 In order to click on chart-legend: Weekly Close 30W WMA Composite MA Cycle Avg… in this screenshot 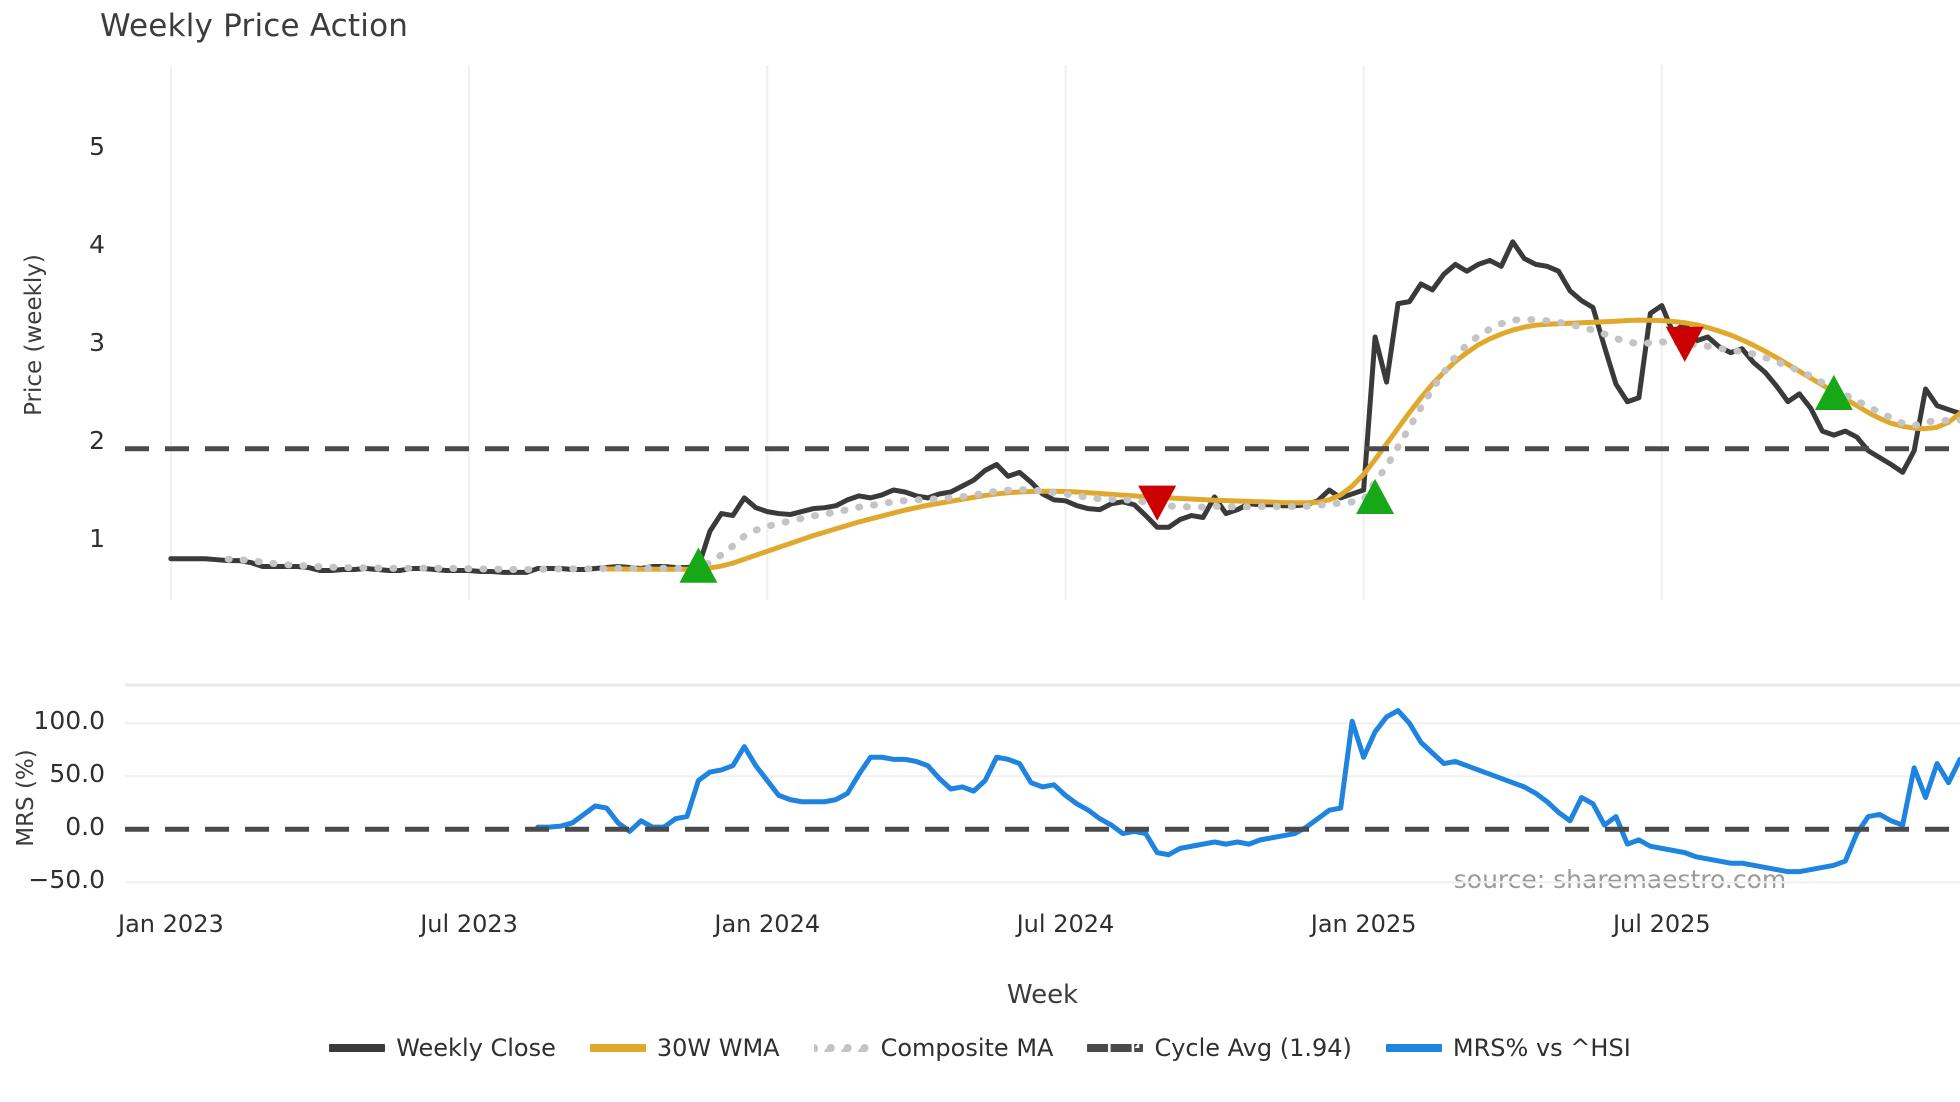, I will do `click(980, 1048)`.